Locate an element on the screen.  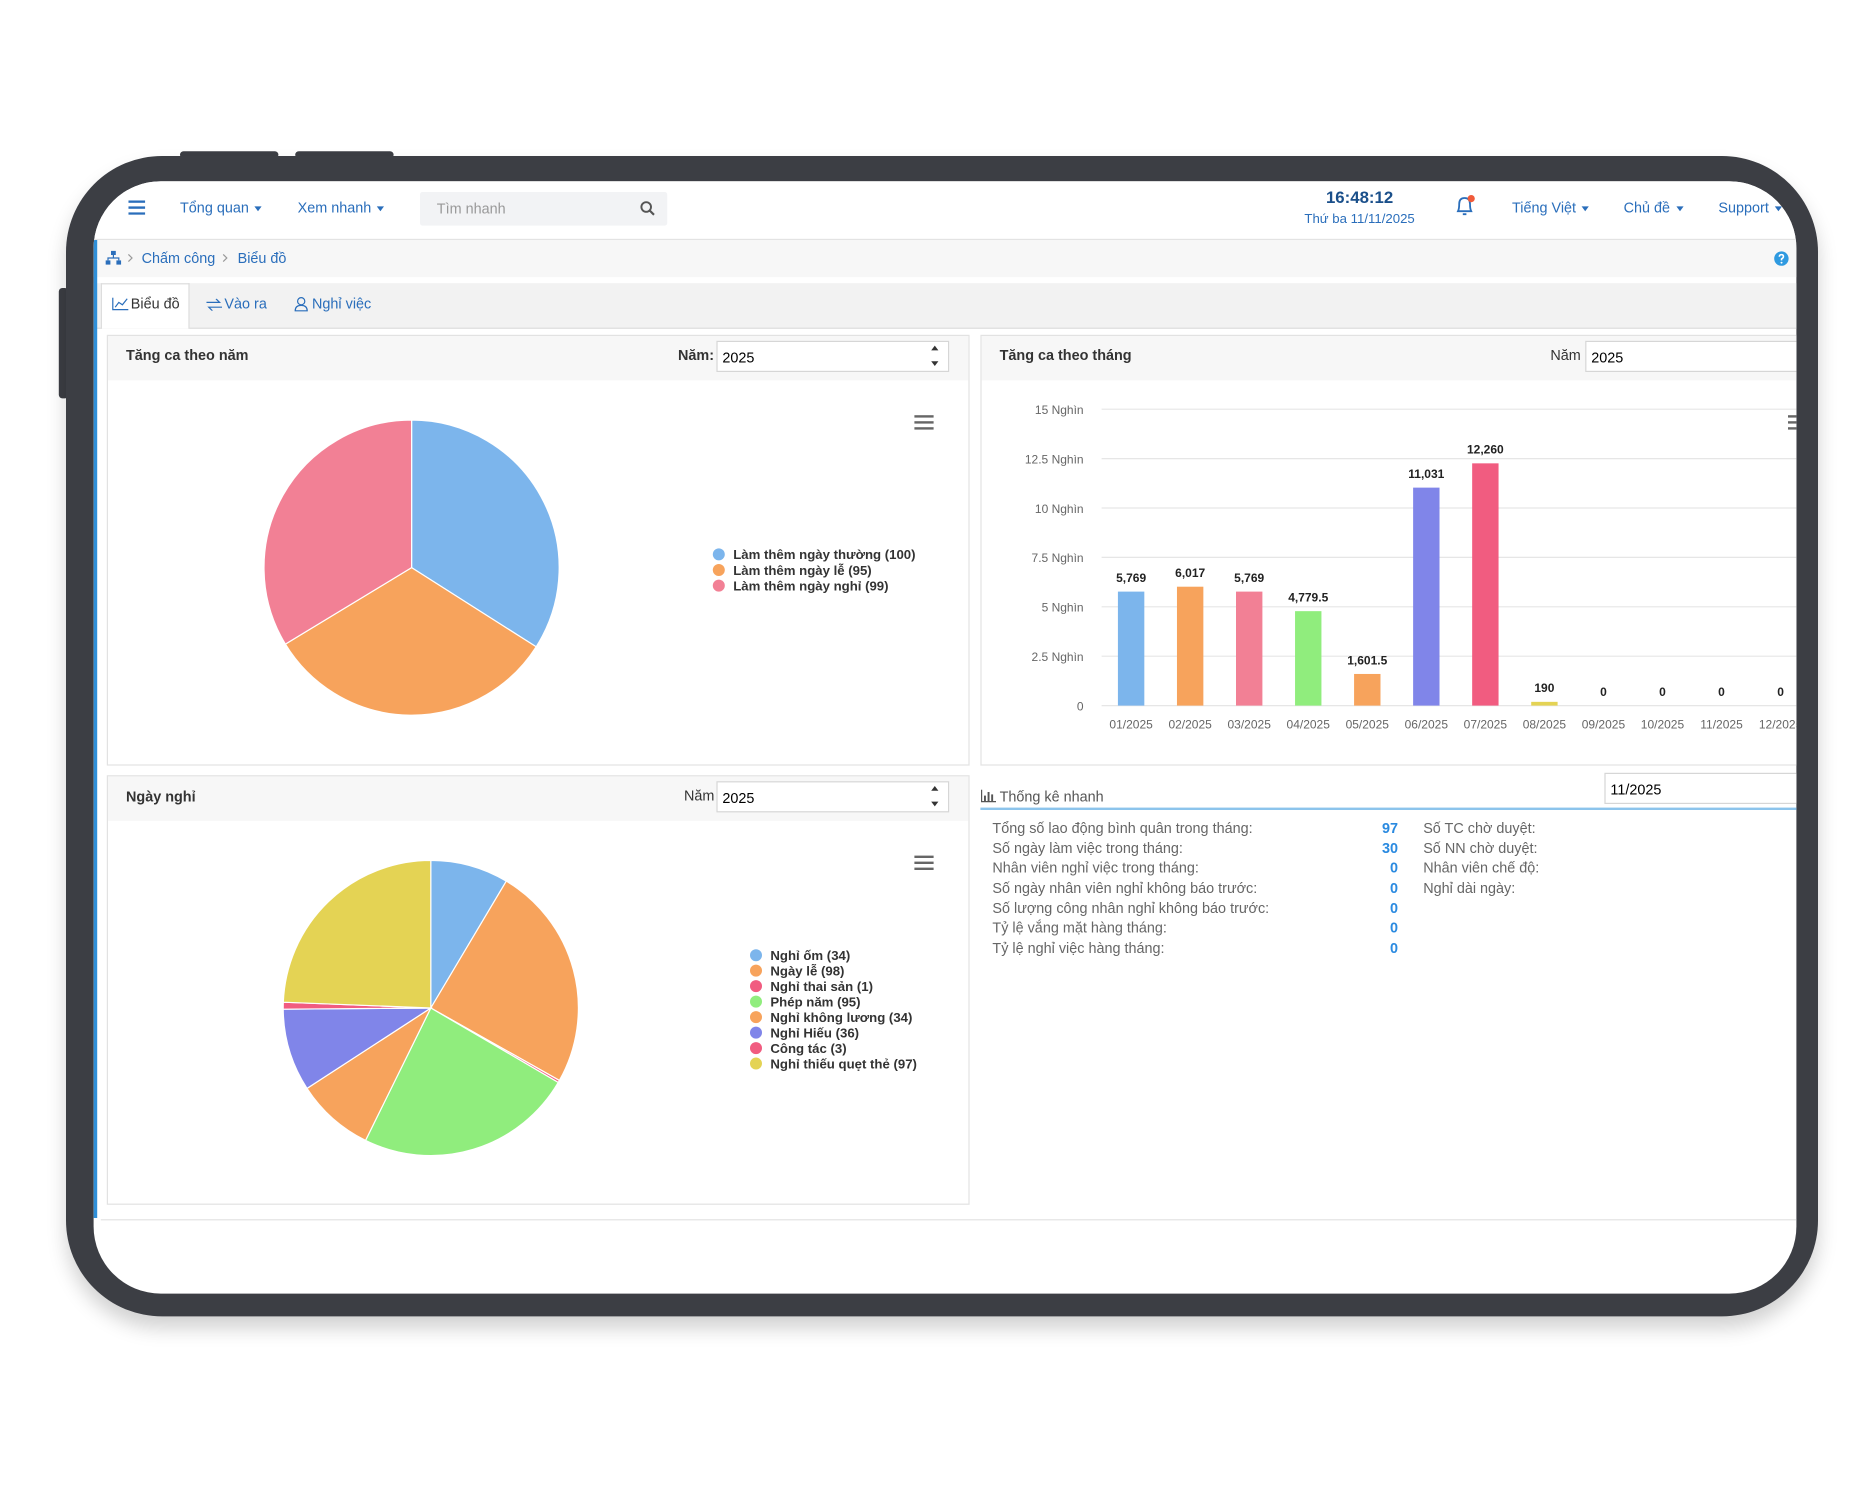
stat-label: Số TC chờ duyệt: is located at coordinates (1479, 828).